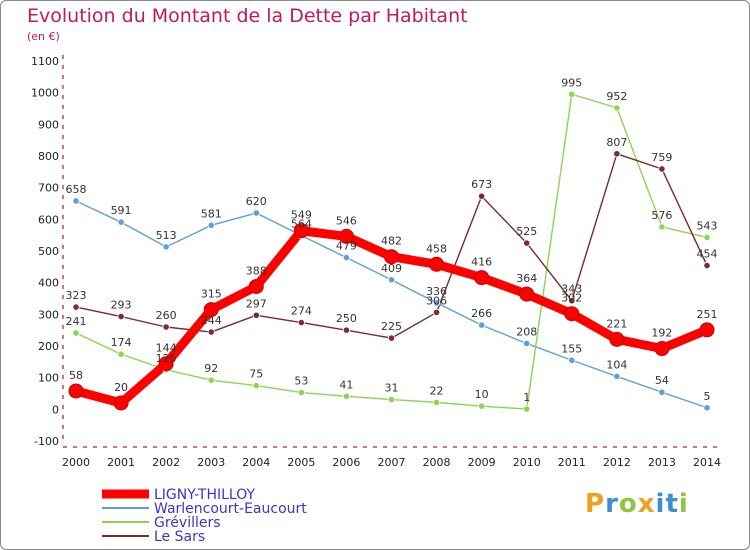 Image resolution: width=750 pixels, height=550 pixels. I want to click on data-label: 225, so click(391, 326).